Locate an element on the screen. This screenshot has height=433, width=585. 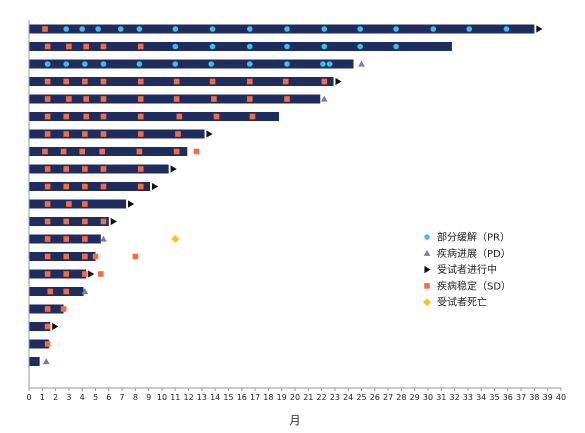
x-tick-label: 37 is located at coordinates (521, 397).